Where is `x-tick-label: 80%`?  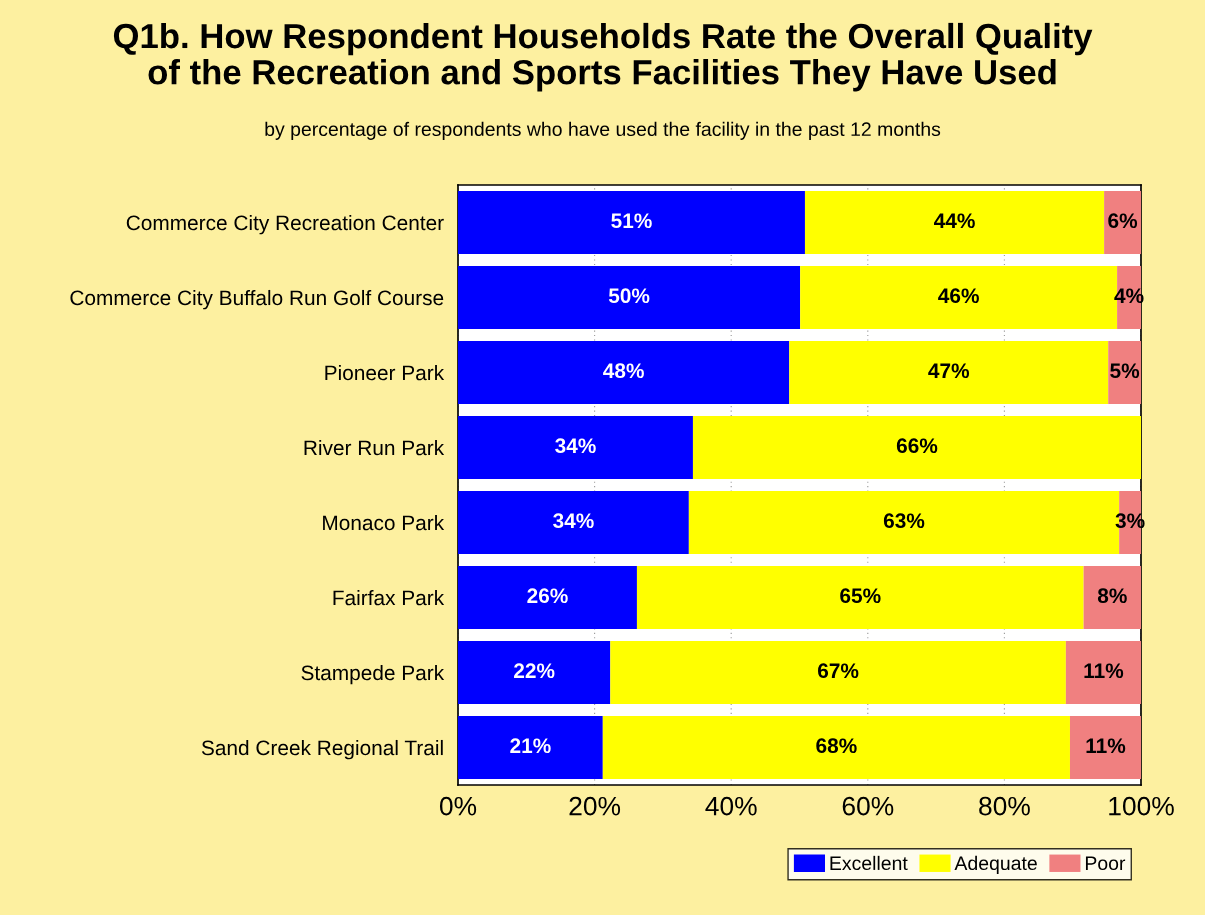 x-tick-label: 80% is located at coordinates (1004, 806).